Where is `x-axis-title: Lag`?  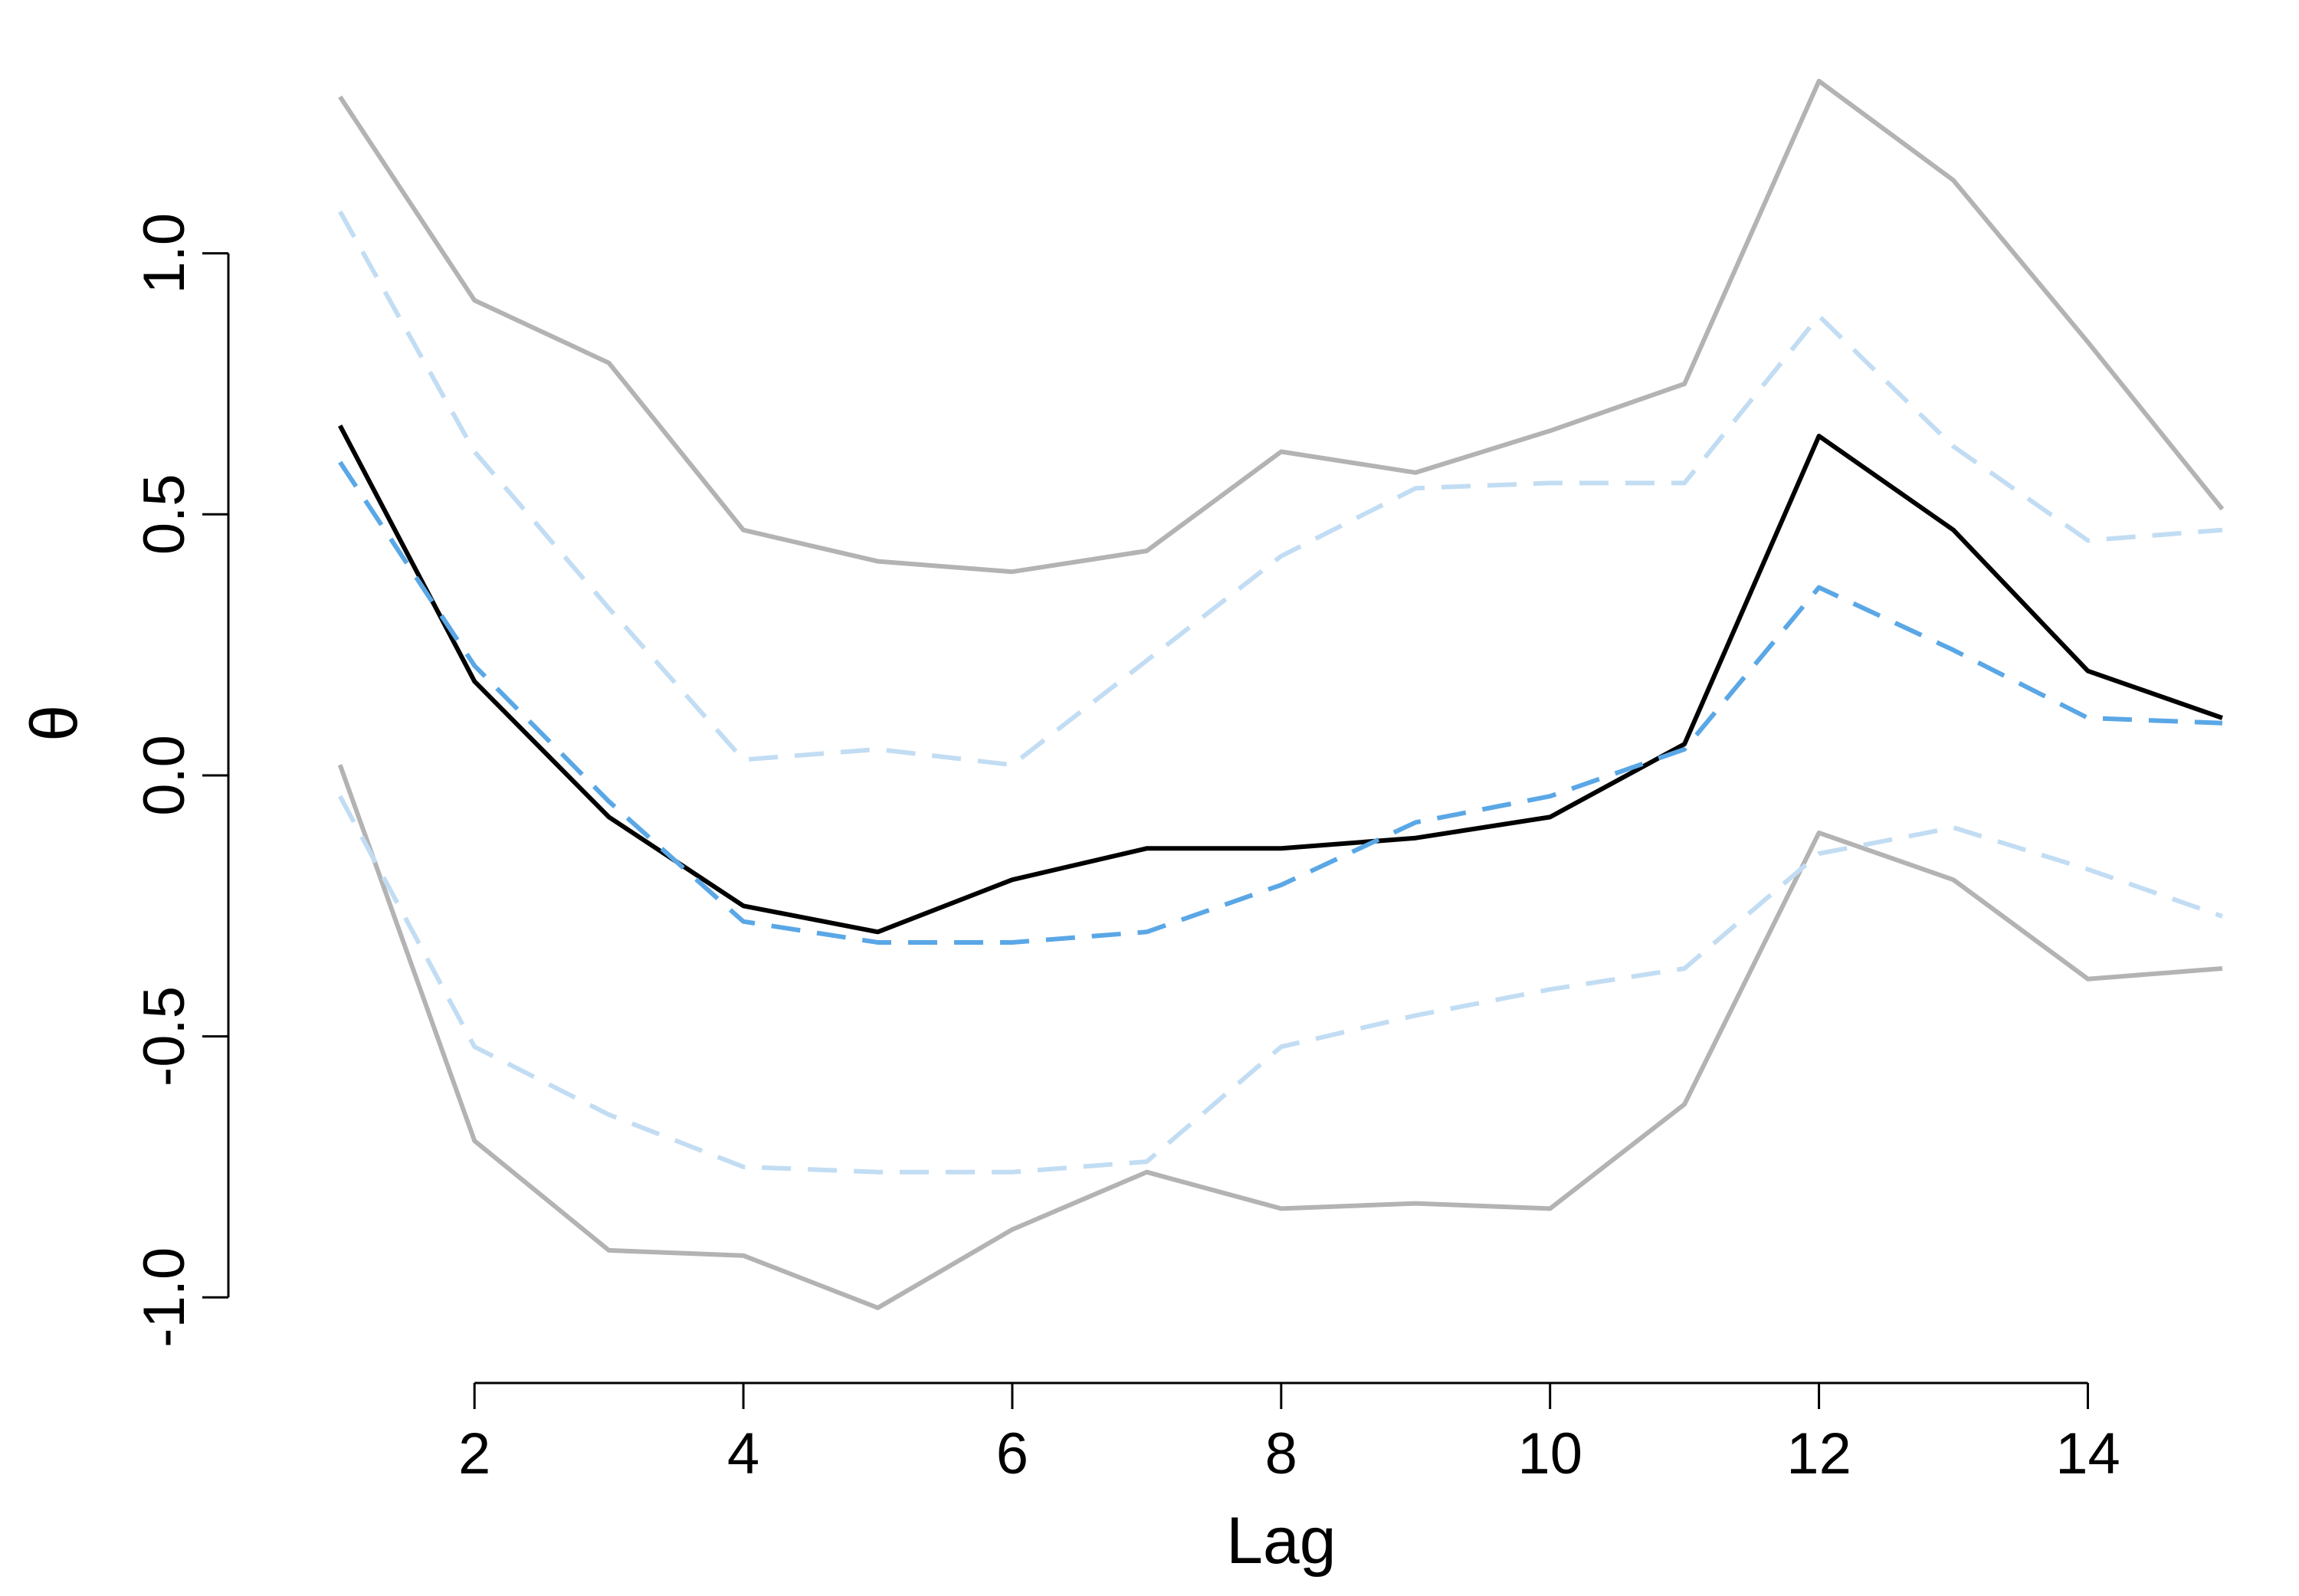 x-axis-title: Lag is located at coordinates (1281, 1541).